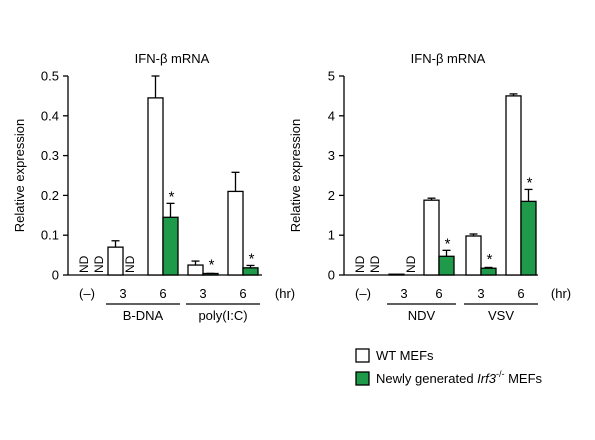 Image resolution: width=595 pixels, height=440 pixels. Describe the element at coordinates (500, 374) in the screenshot. I see `legend-ko-sup: -/-` at that location.